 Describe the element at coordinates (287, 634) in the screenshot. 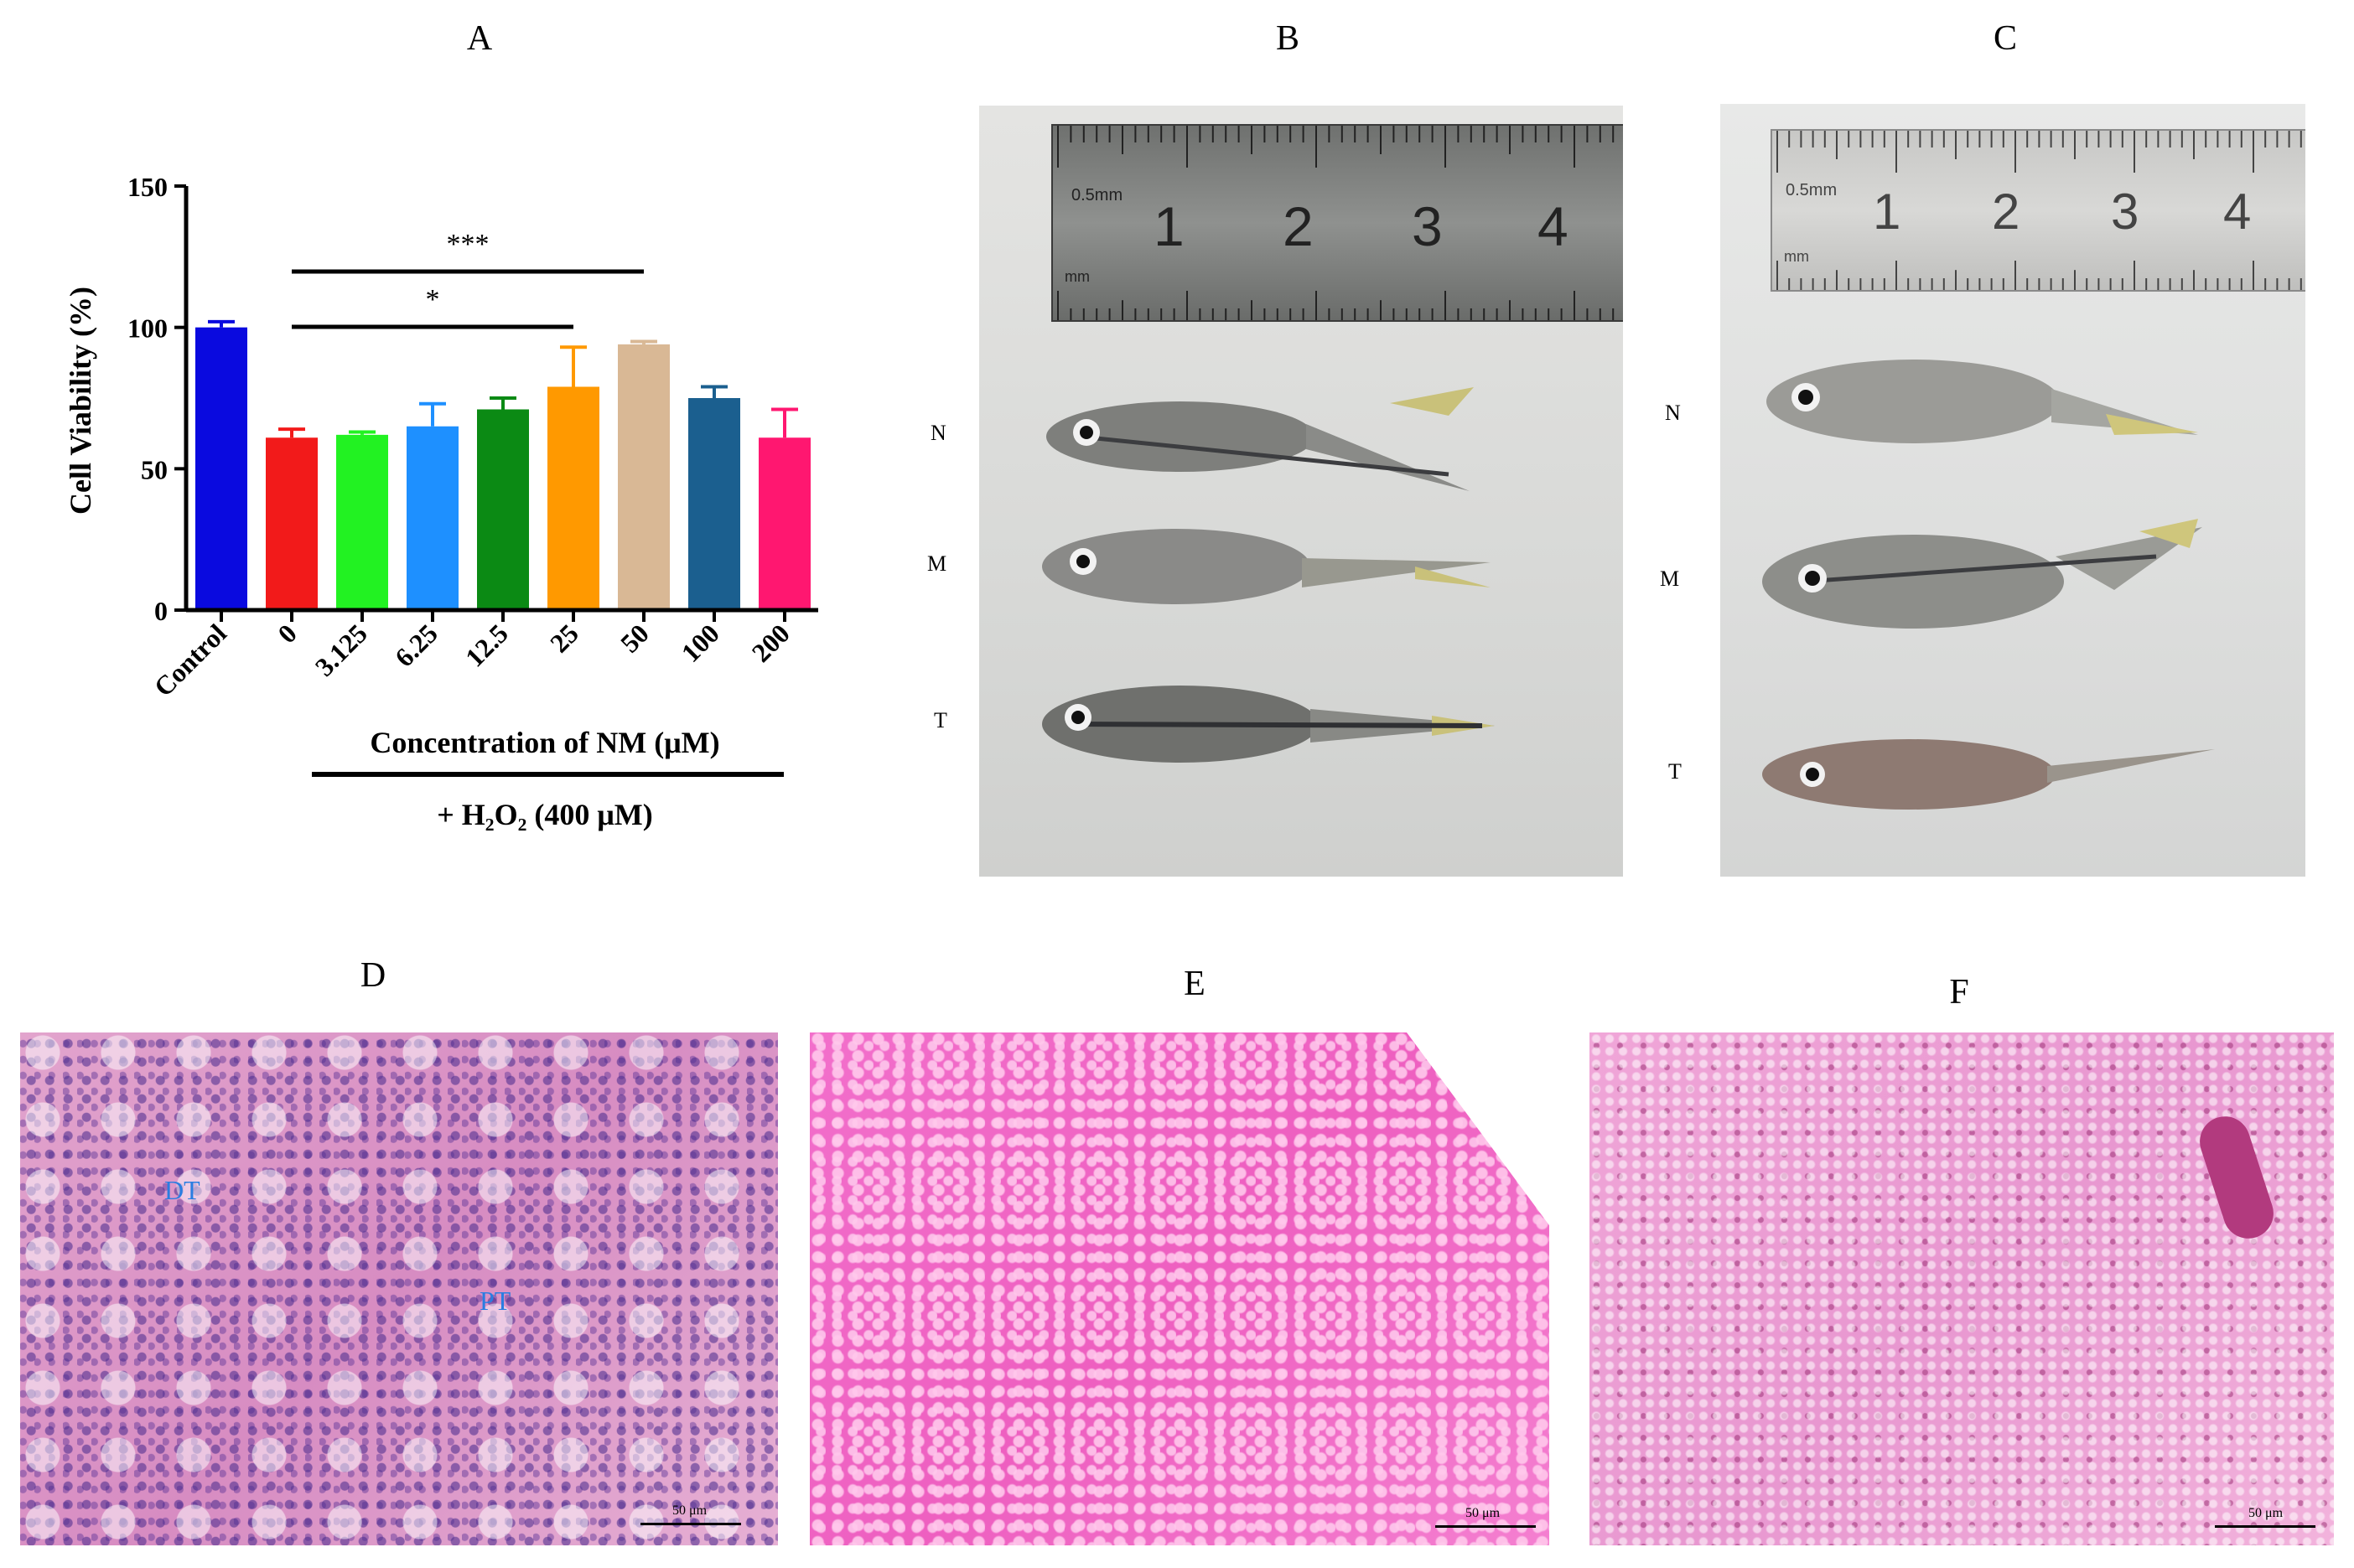

I see `x-tick-label-0: 0` at that location.